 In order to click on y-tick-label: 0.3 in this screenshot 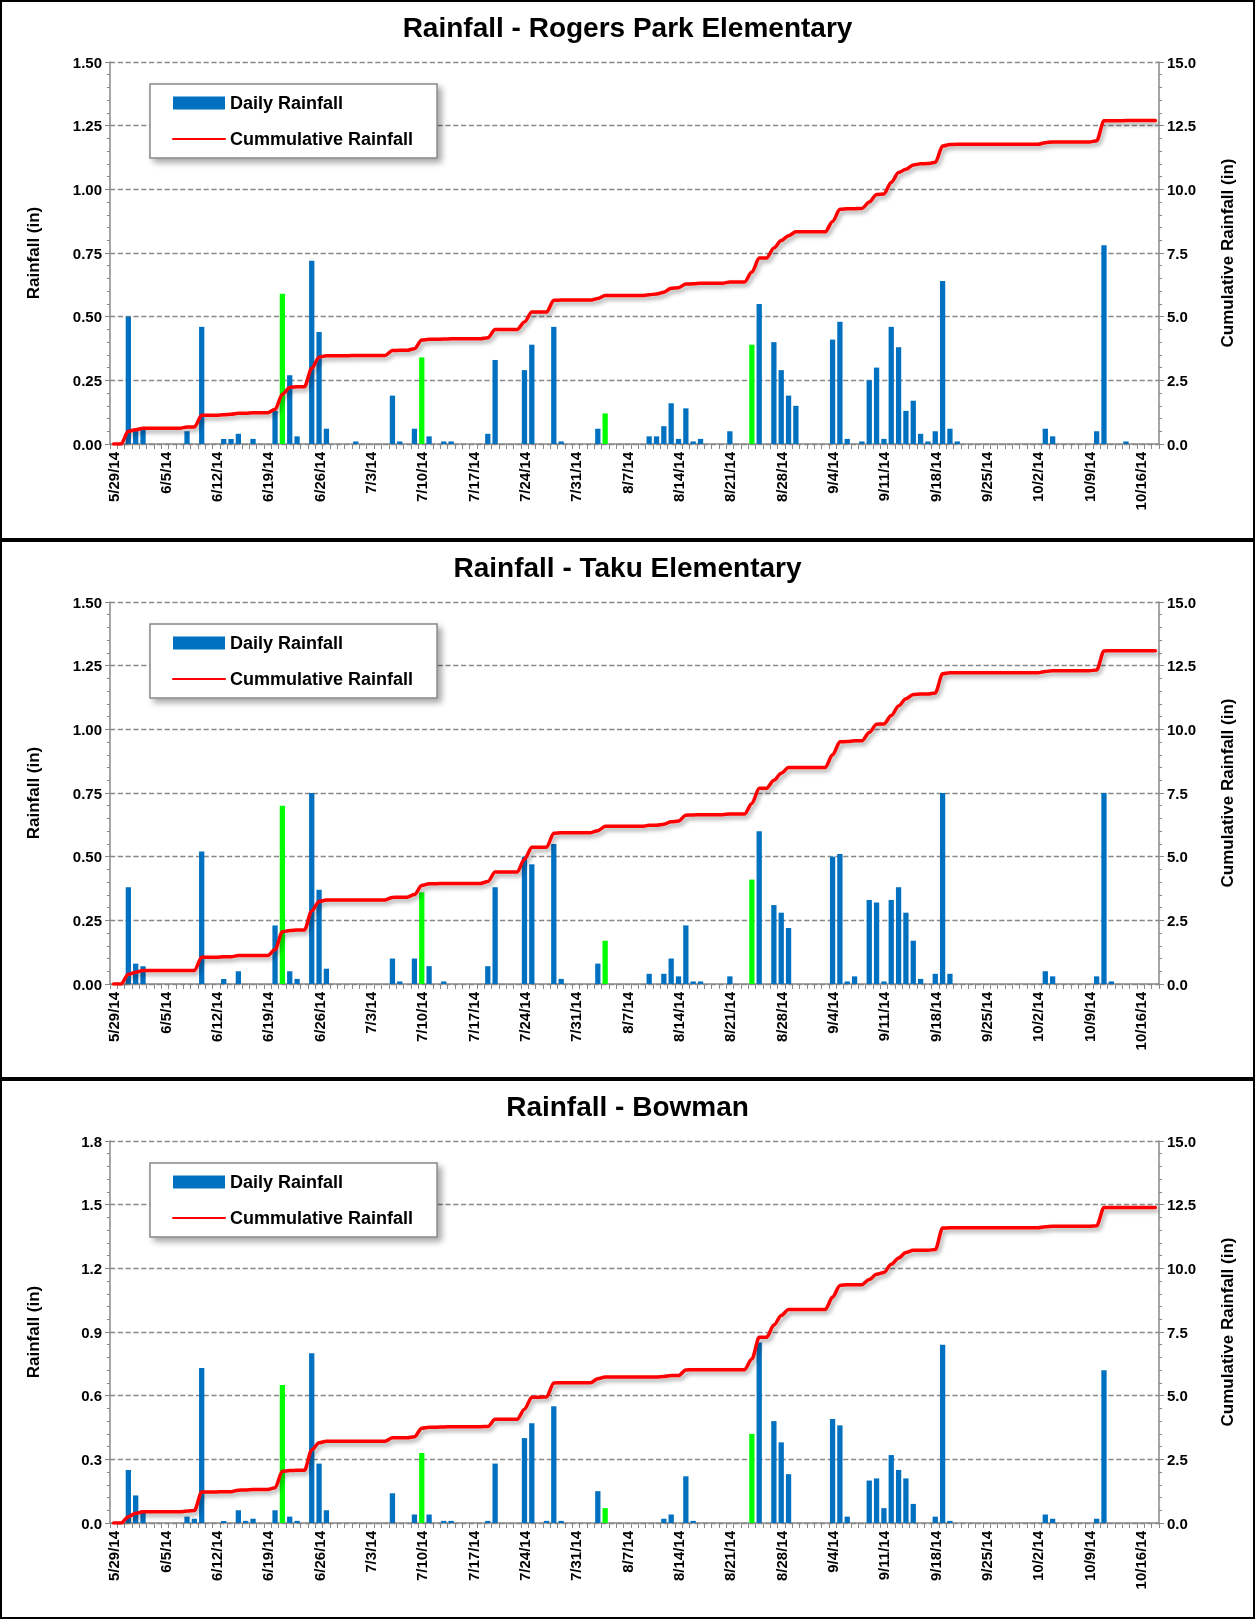, I will do `click(91, 1460)`.